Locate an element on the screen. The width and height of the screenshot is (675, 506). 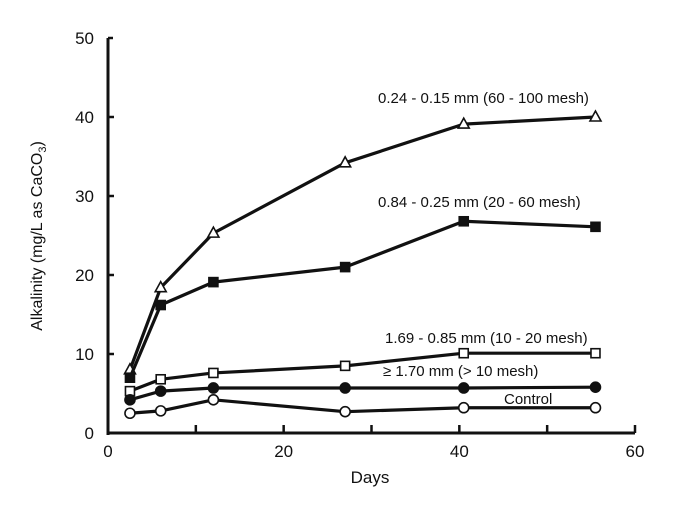
x-tick-label: 20 is located at coordinates (283, 451).